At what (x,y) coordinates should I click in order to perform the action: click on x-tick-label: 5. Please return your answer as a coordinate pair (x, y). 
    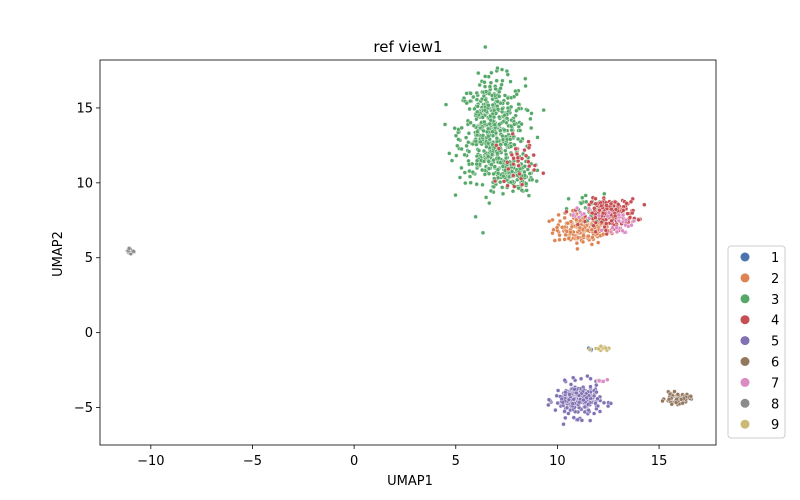
    Looking at the image, I should click on (456, 461).